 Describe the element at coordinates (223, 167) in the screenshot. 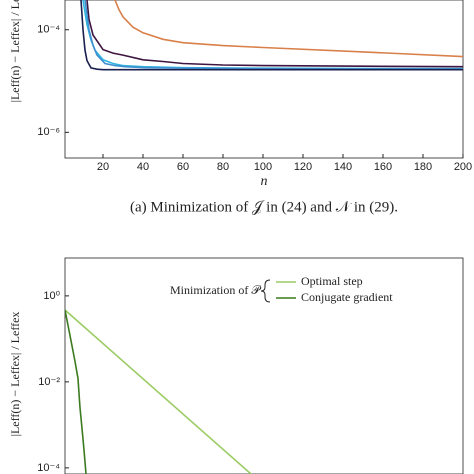

I see `x-tick-label: 80` at that location.